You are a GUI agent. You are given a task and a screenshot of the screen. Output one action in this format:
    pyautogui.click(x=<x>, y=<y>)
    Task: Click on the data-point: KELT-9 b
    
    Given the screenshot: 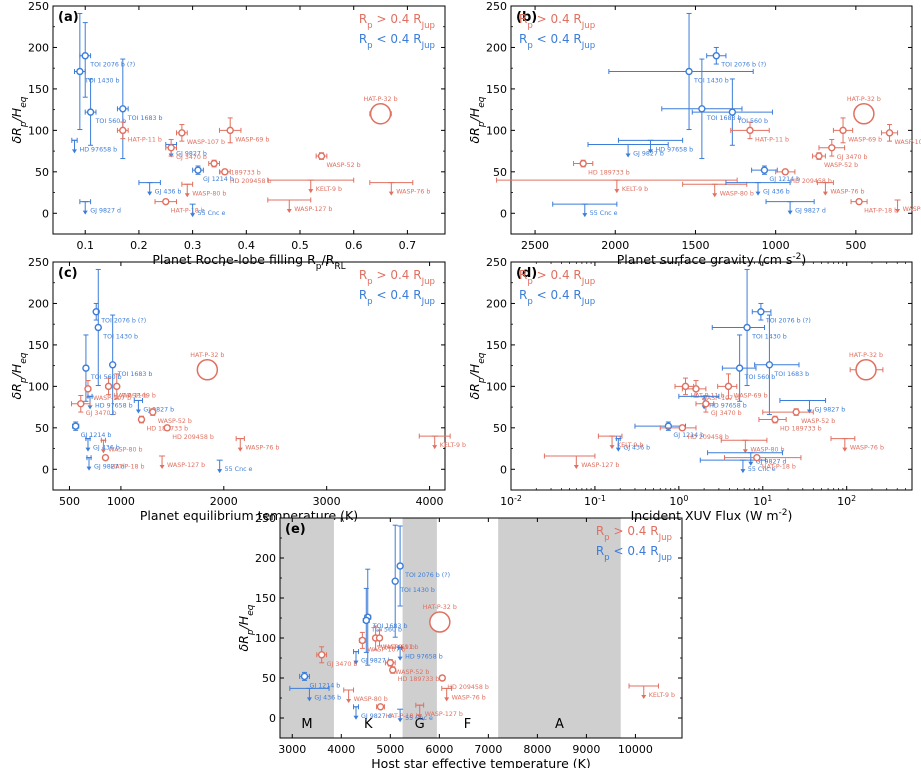 What is the action you would take?
    pyautogui.click(x=651, y=691)
    